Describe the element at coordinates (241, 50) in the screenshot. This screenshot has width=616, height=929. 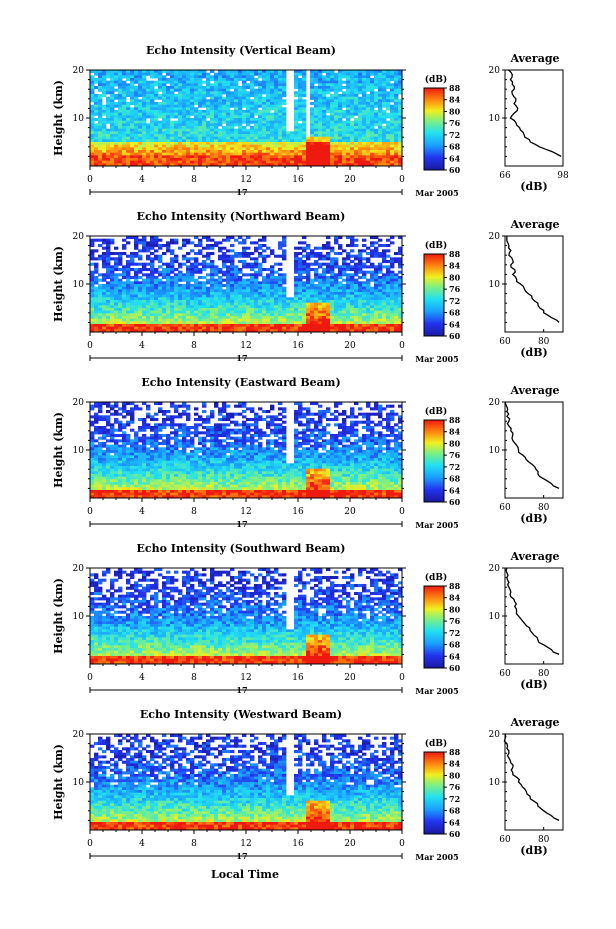
I see `panel-title: Echo Intensity (Vertical Beam)` at that location.